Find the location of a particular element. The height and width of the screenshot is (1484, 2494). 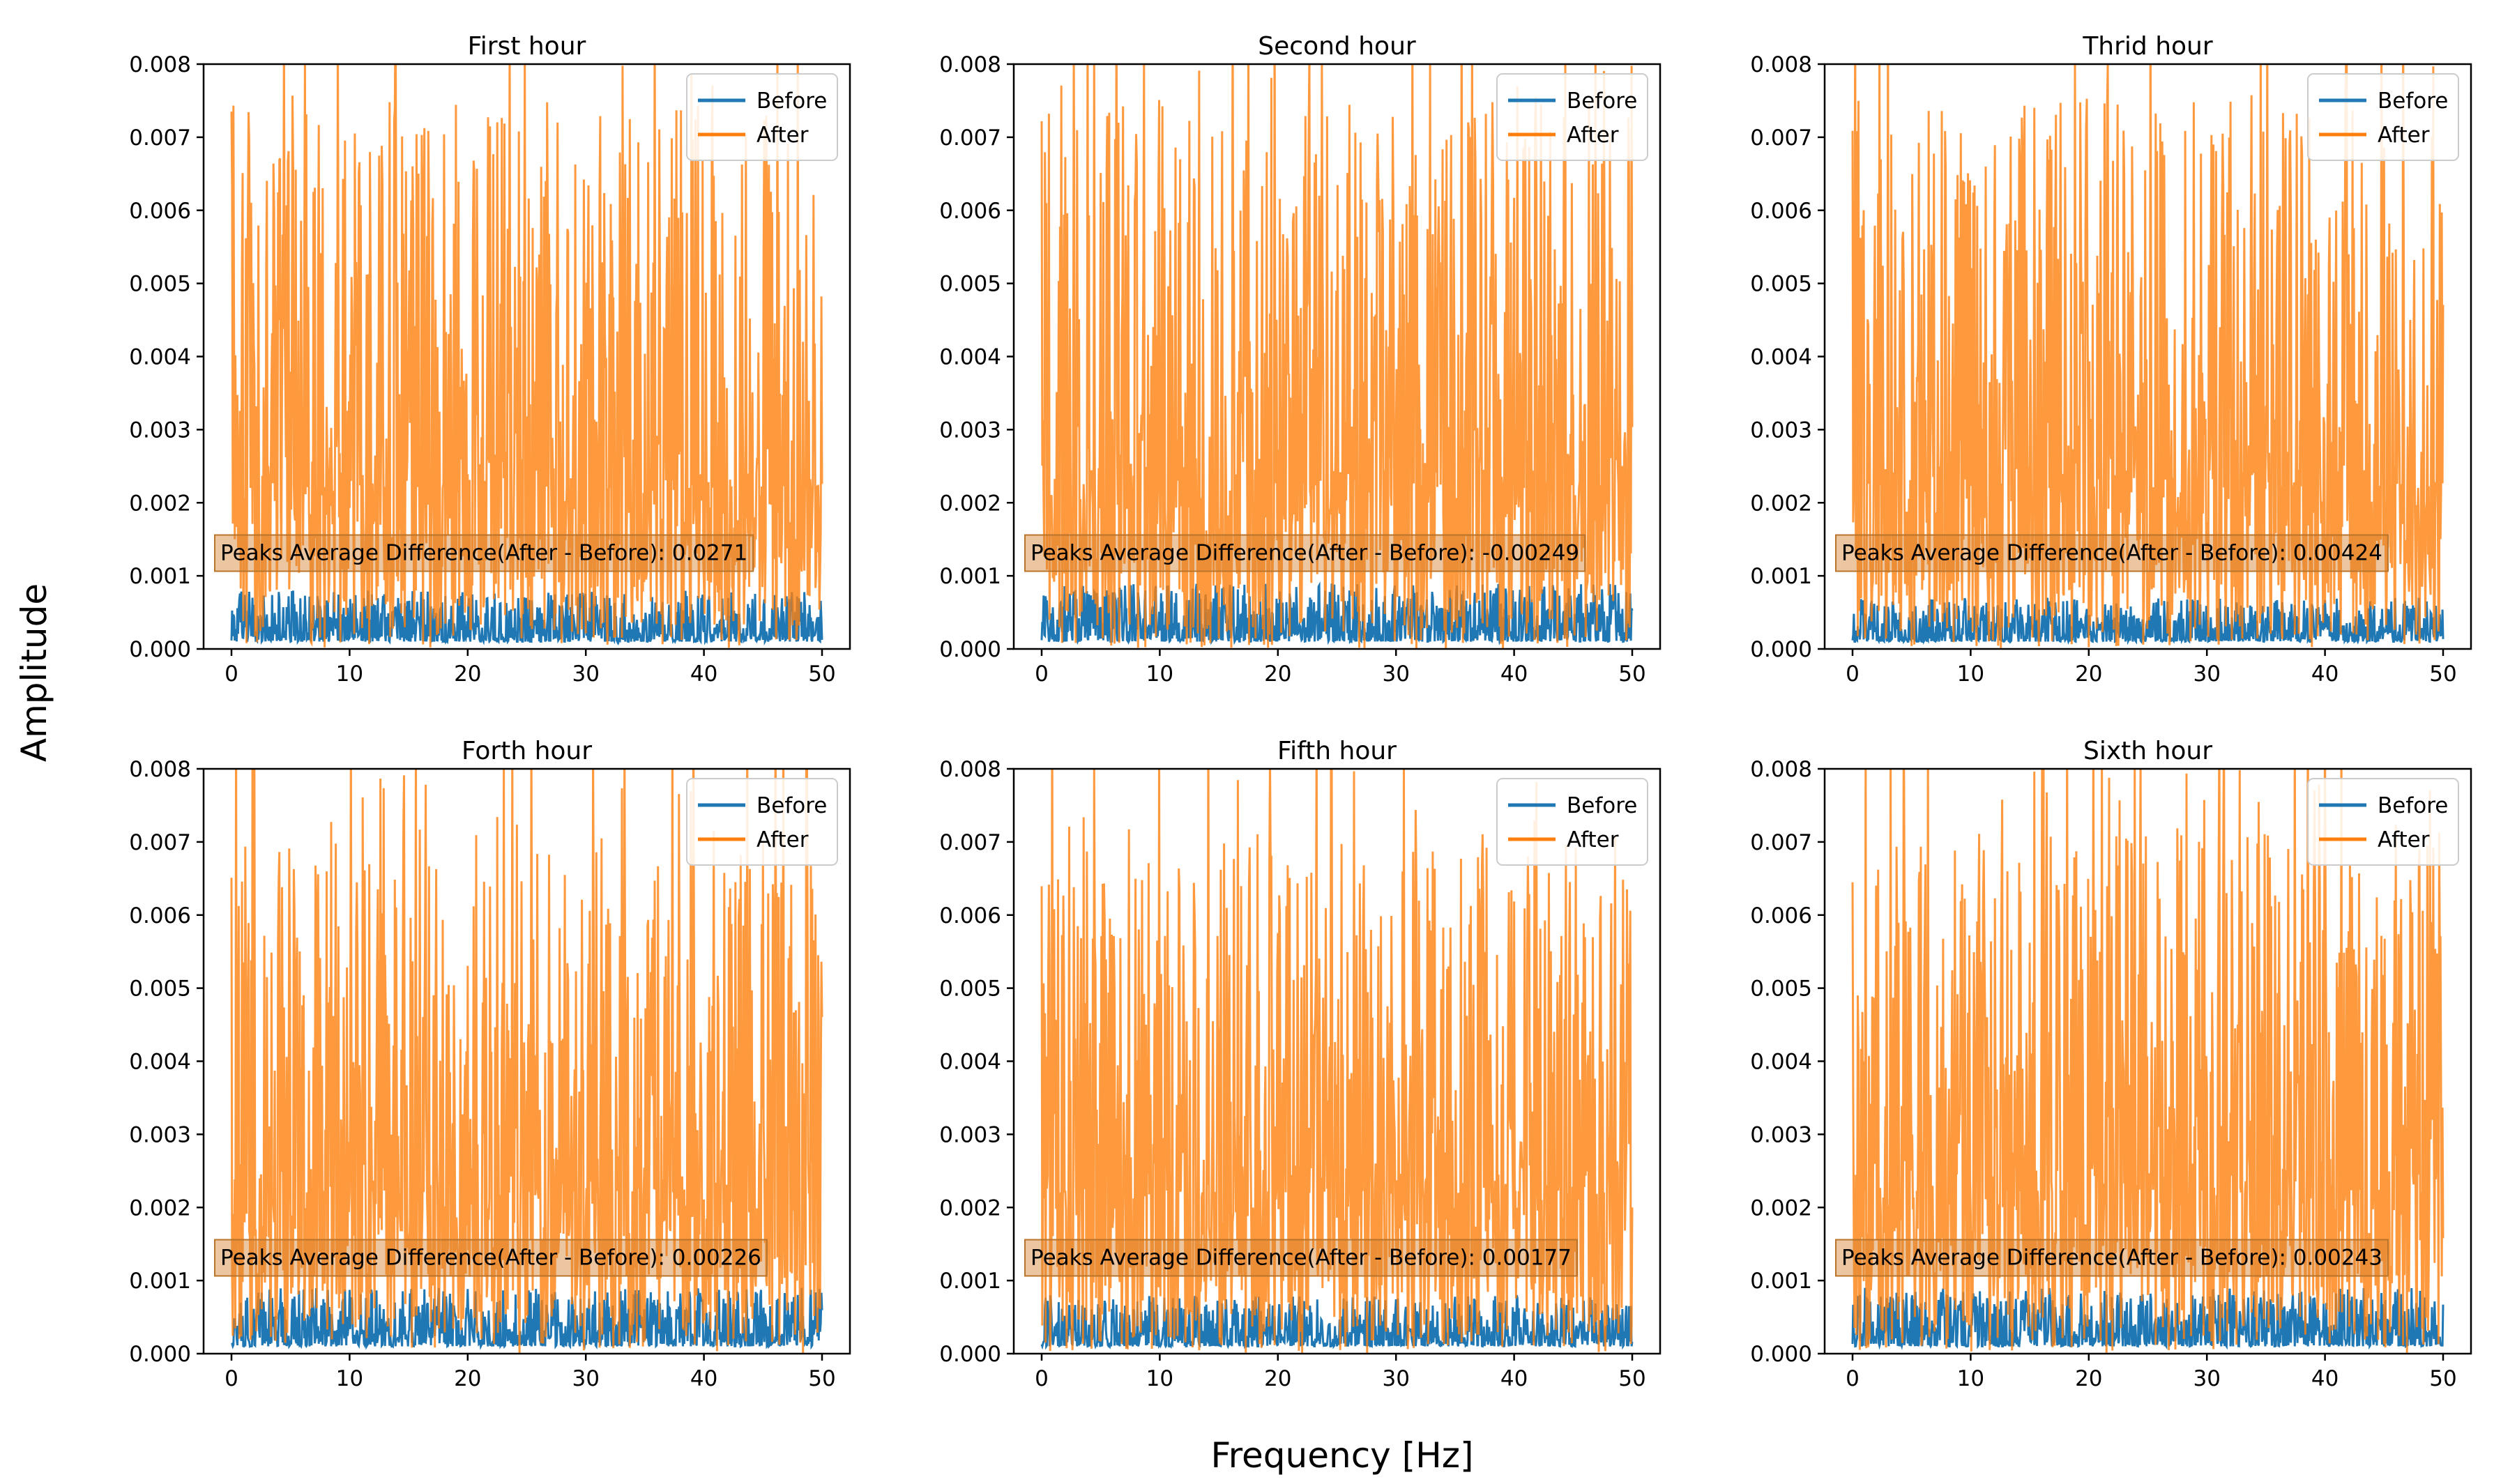

subplot-title: Fifth hour is located at coordinates (1337, 751).